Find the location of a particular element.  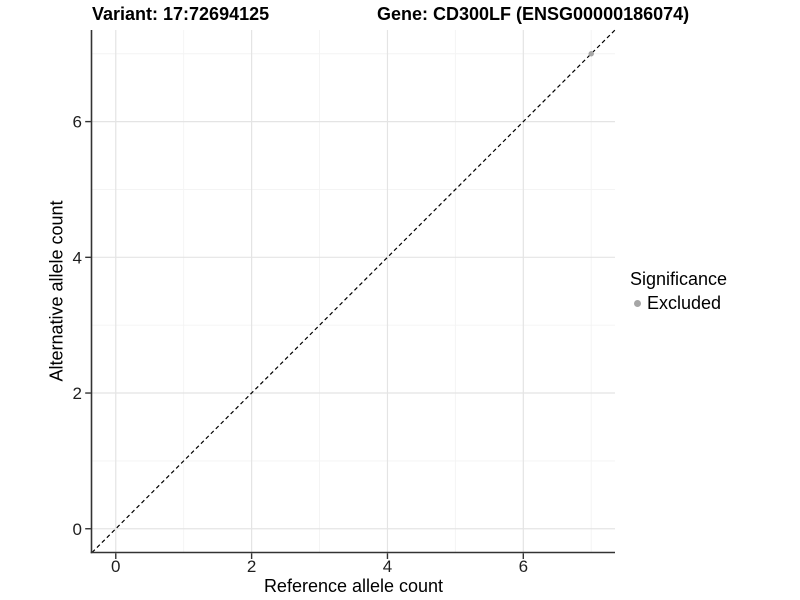

legend: Significance Excluded is located at coordinates (678, 291).